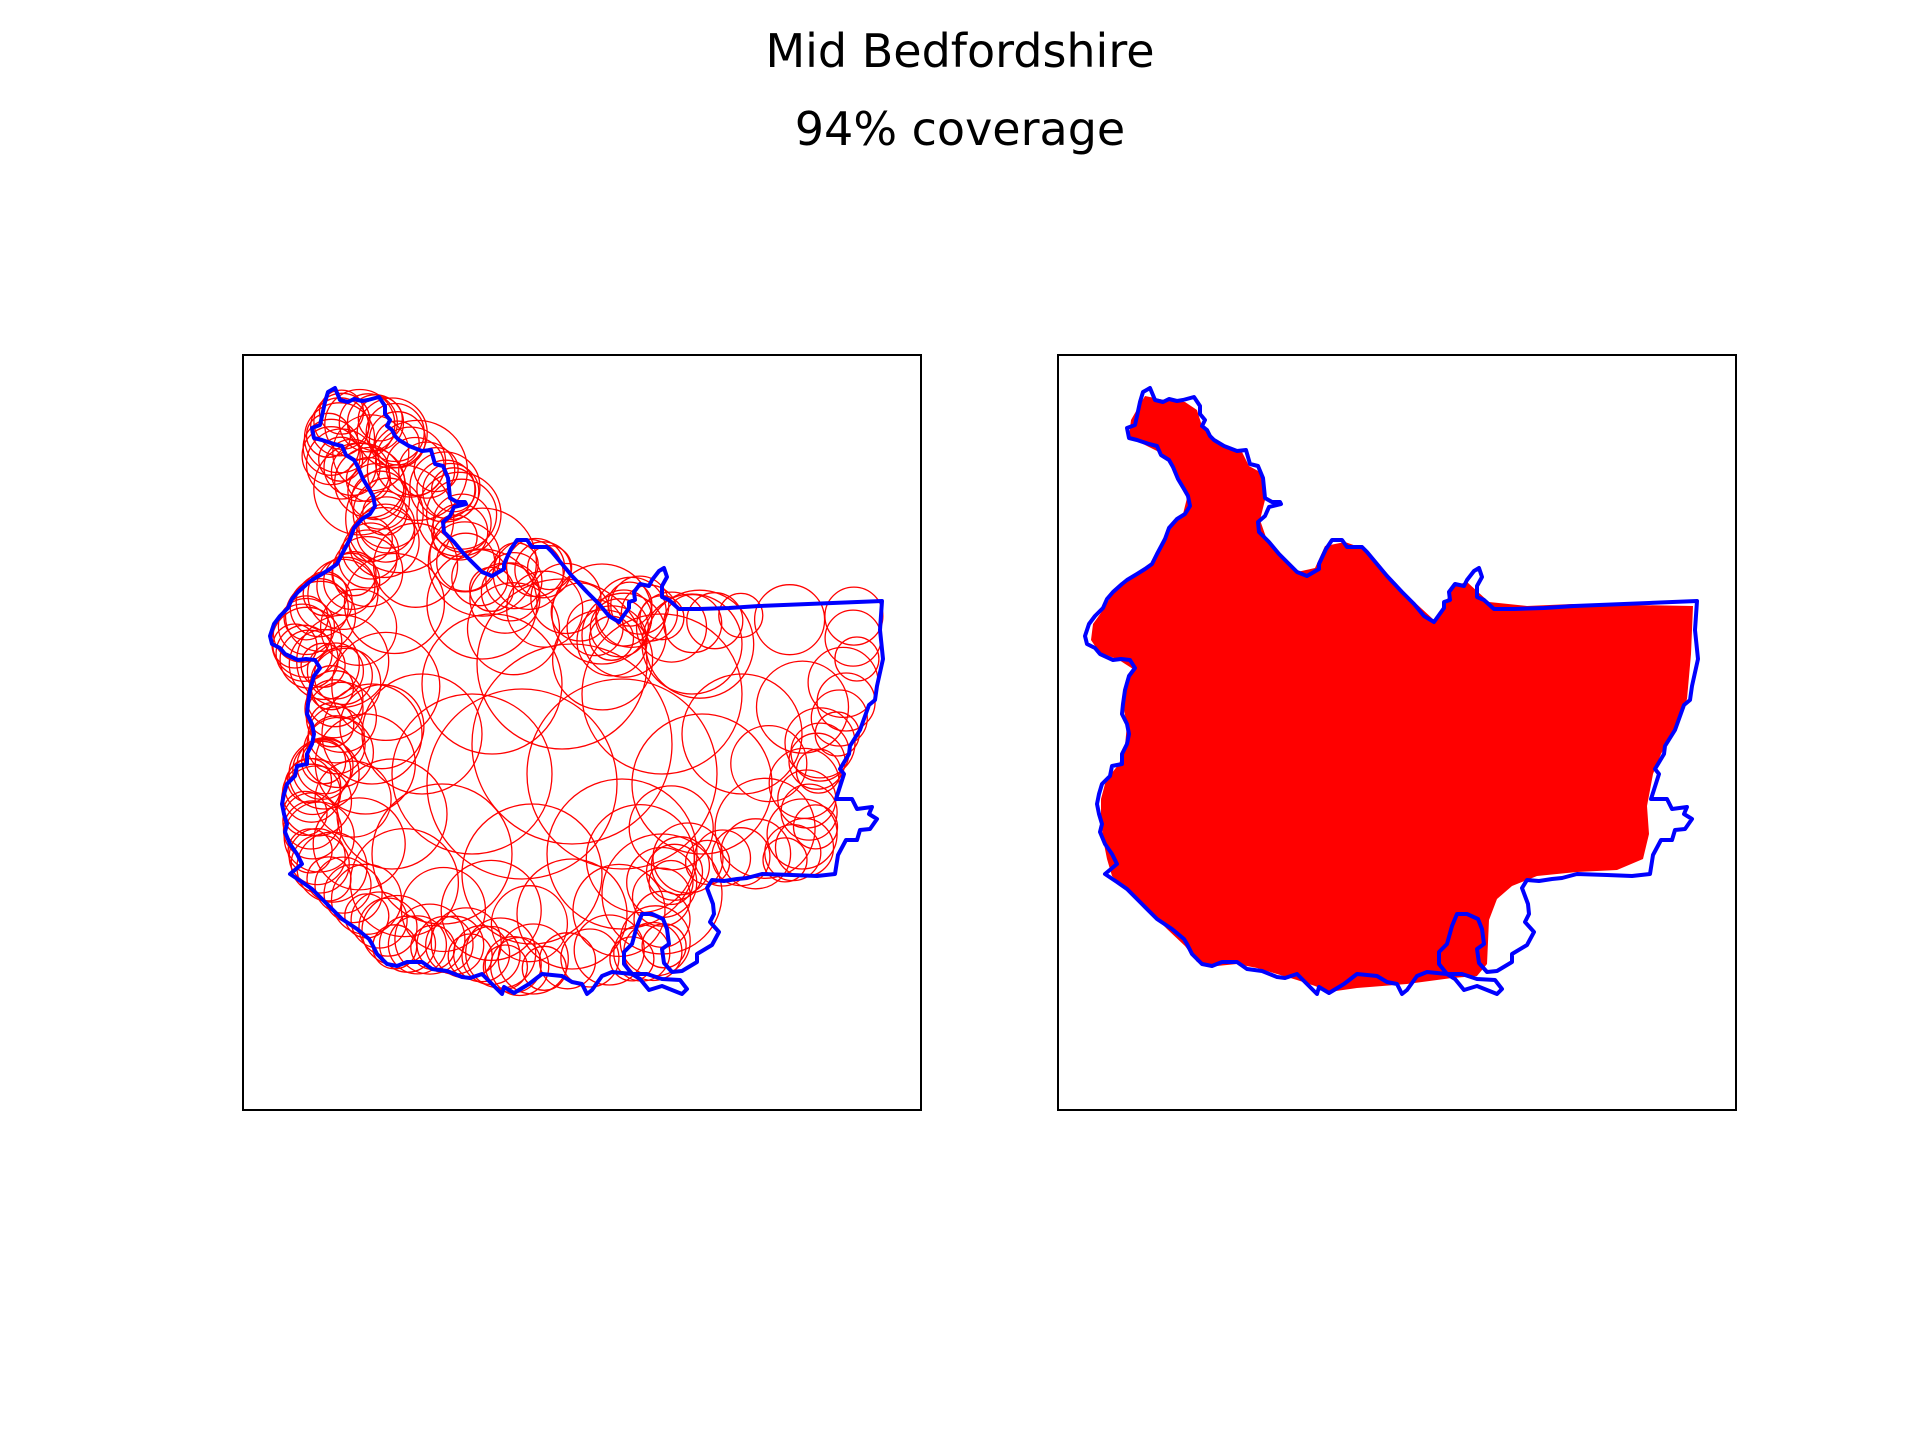 This screenshot has width=1920, height=1440. I want to click on figure-subtitle-coverage: 94% coverage, so click(960, 129).